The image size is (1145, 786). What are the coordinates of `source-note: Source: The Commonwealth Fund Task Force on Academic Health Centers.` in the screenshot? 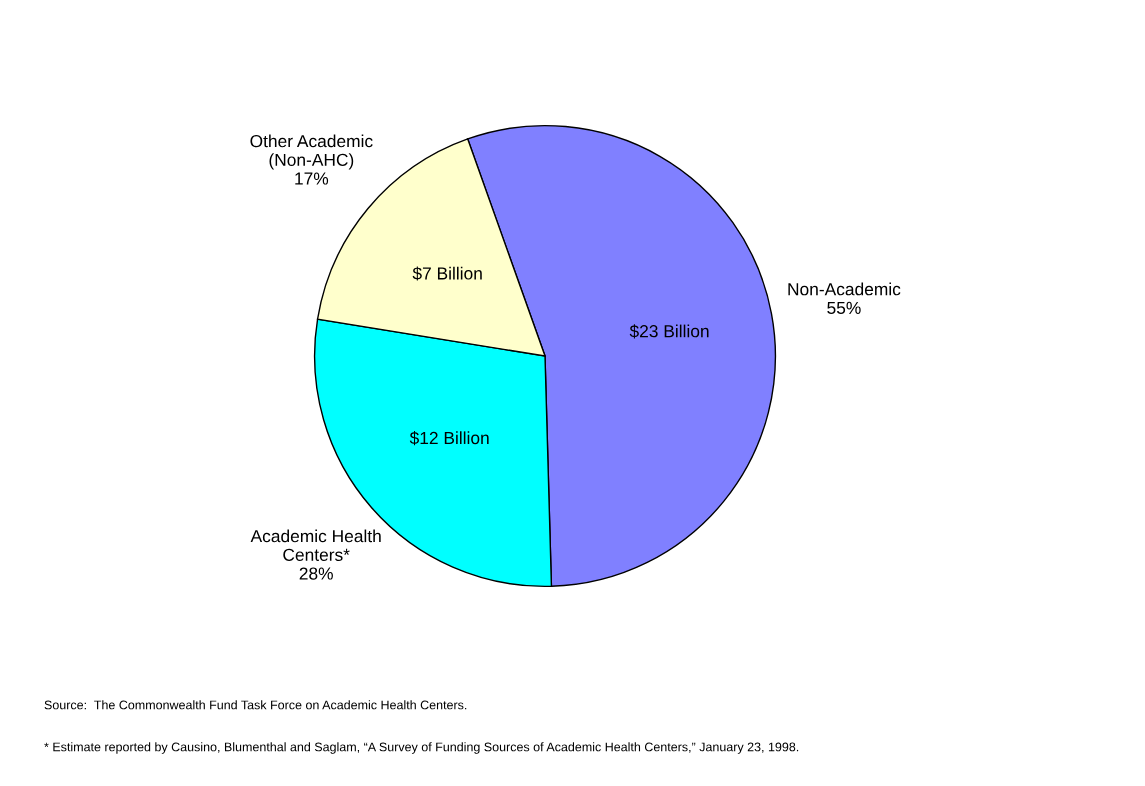 It's located at (255, 705).